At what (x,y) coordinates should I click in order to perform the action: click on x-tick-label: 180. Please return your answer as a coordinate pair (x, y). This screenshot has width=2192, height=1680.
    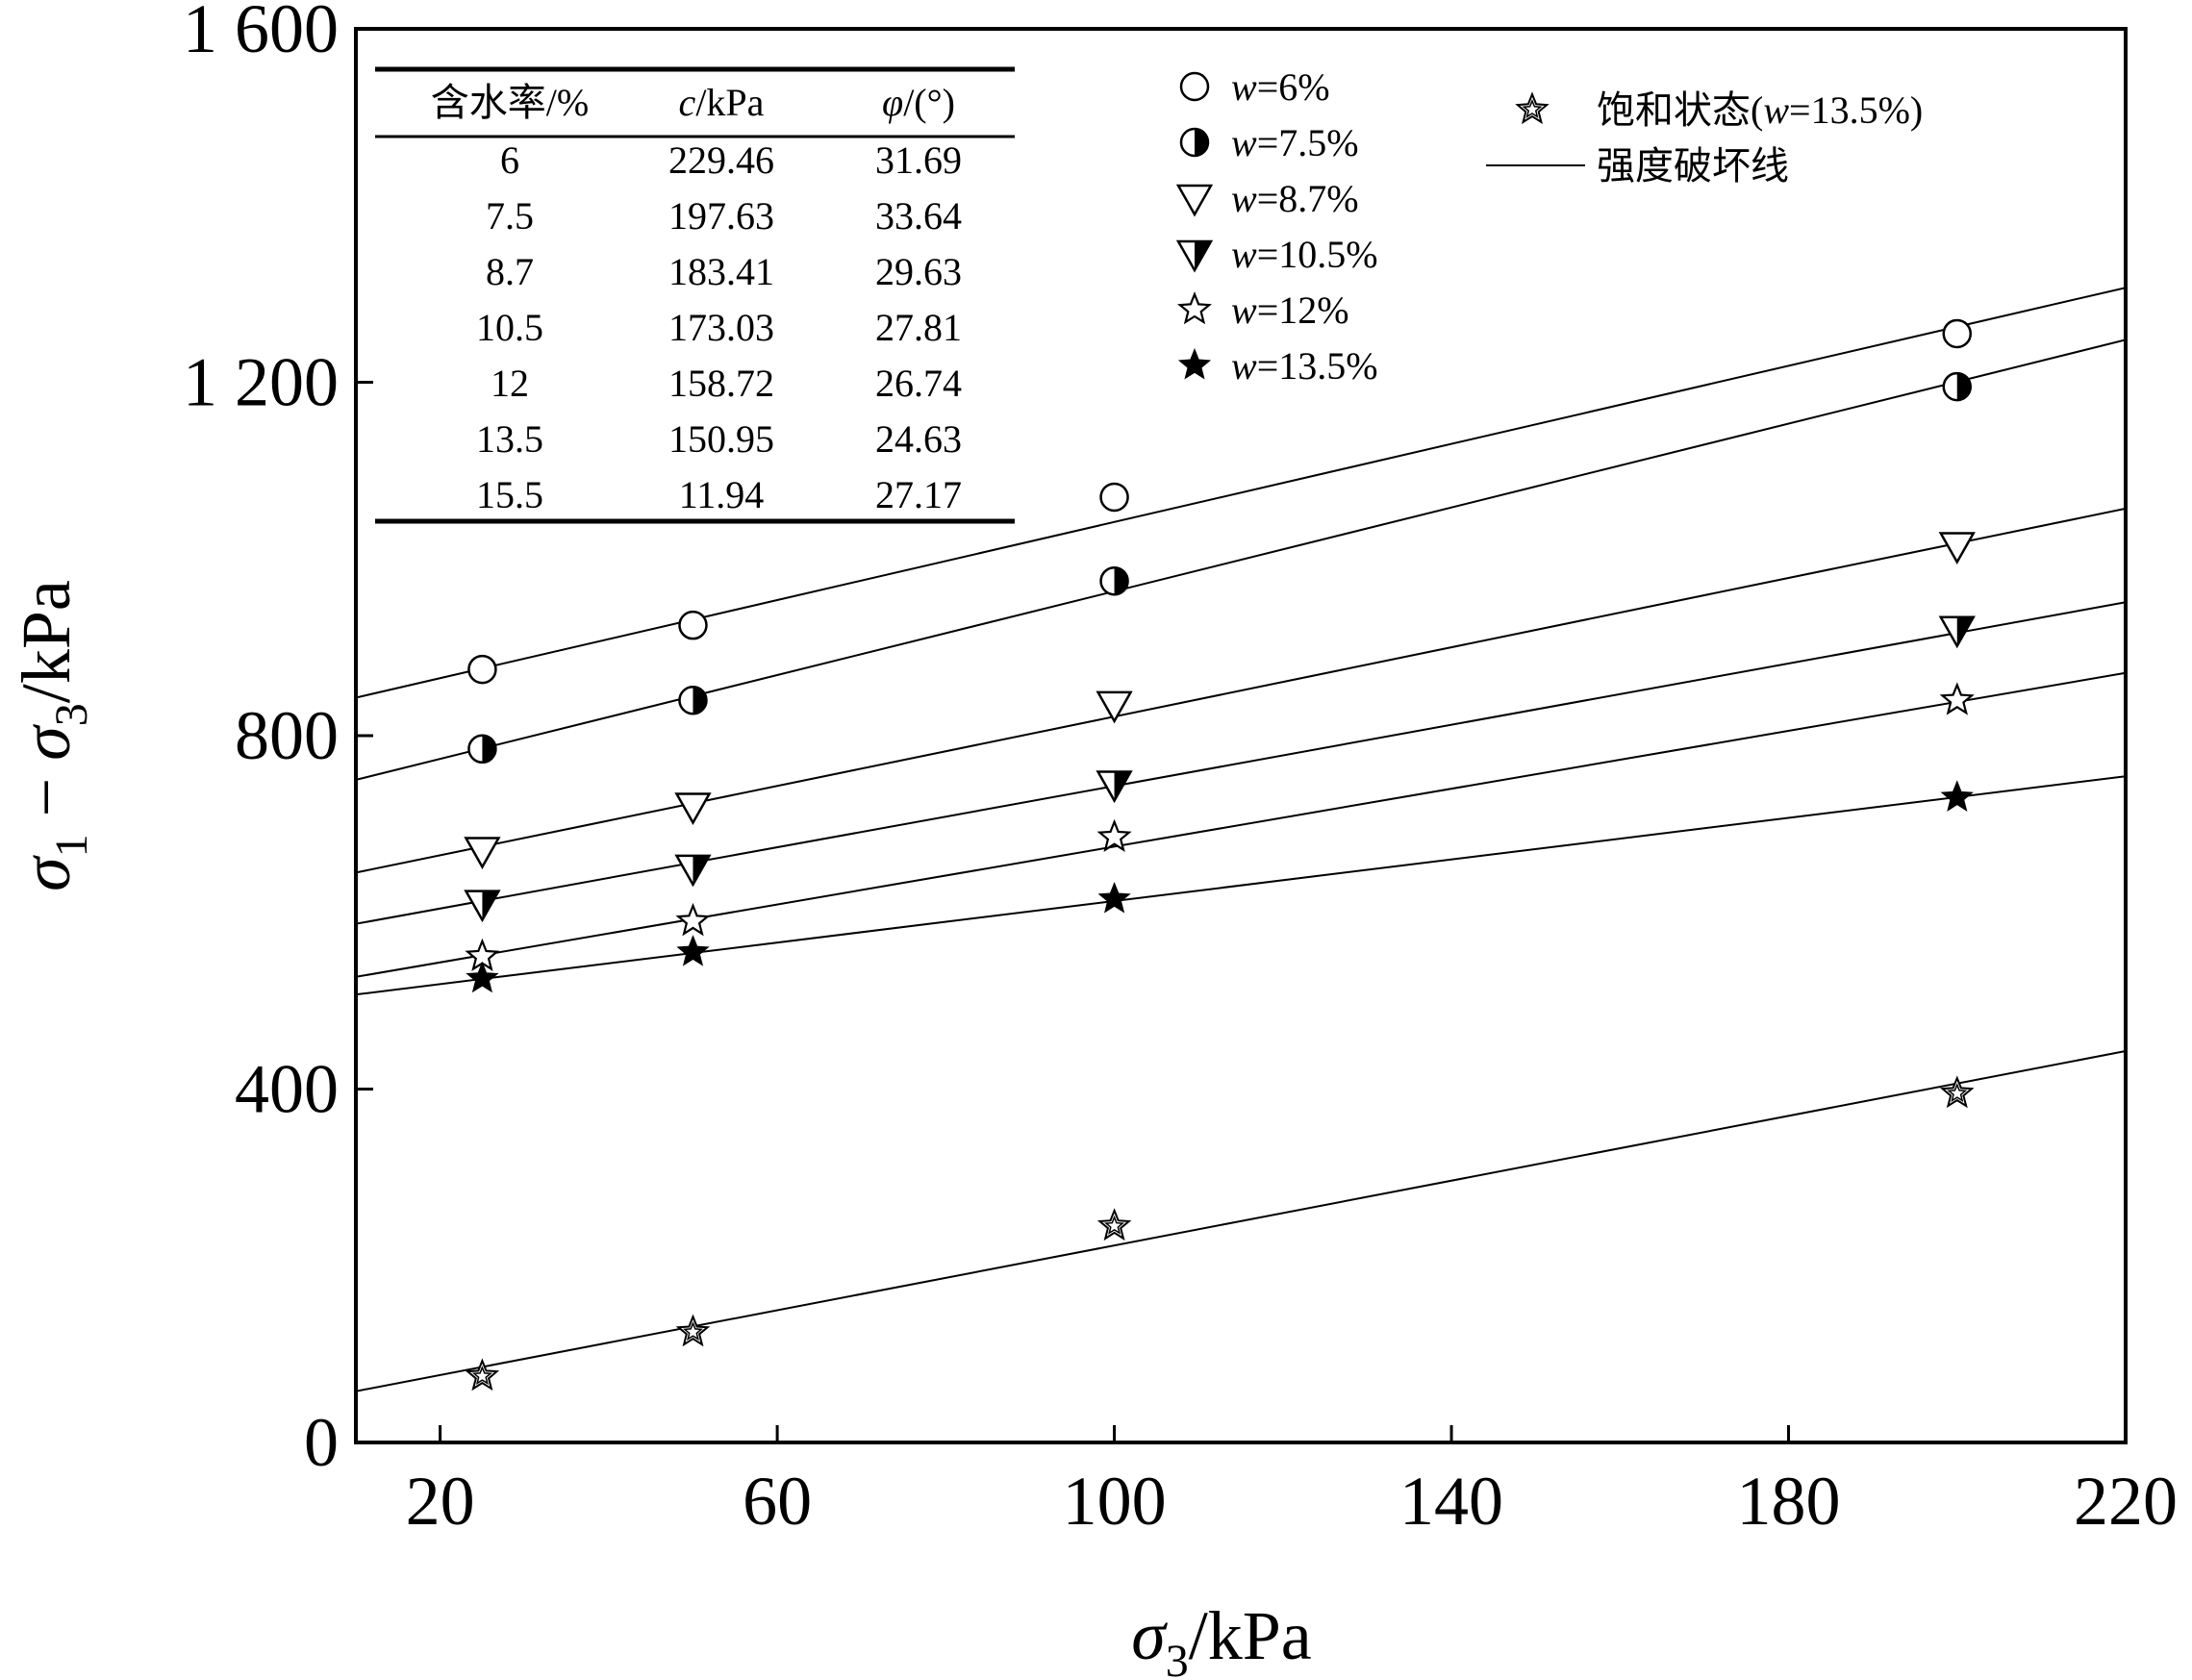
    Looking at the image, I should click on (1789, 1502).